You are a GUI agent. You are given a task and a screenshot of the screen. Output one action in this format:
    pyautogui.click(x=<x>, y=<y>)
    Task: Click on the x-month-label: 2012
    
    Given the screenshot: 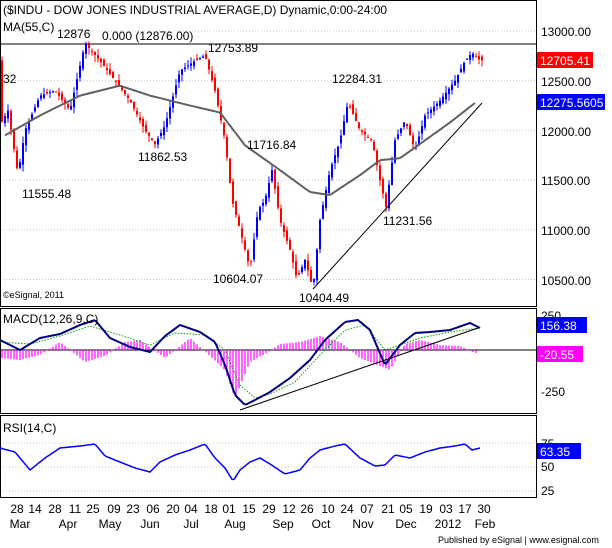 What is the action you would take?
    pyautogui.click(x=448, y=524)
    